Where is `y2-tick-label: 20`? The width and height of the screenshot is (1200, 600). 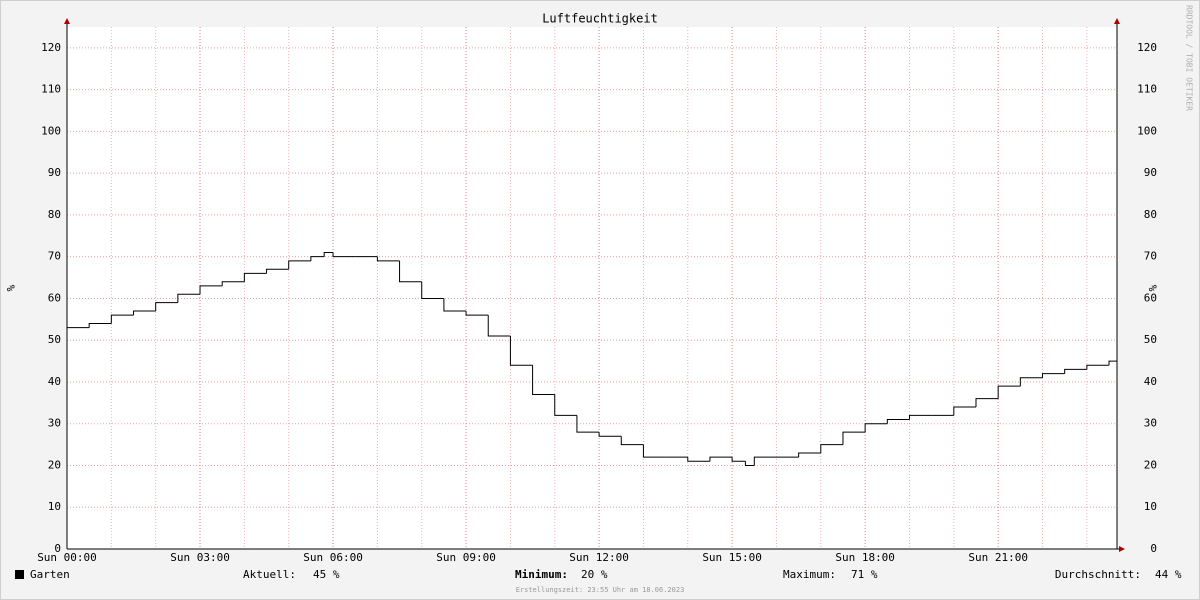 y2-tick-label: 20 is located at coordinates (1150, 464).